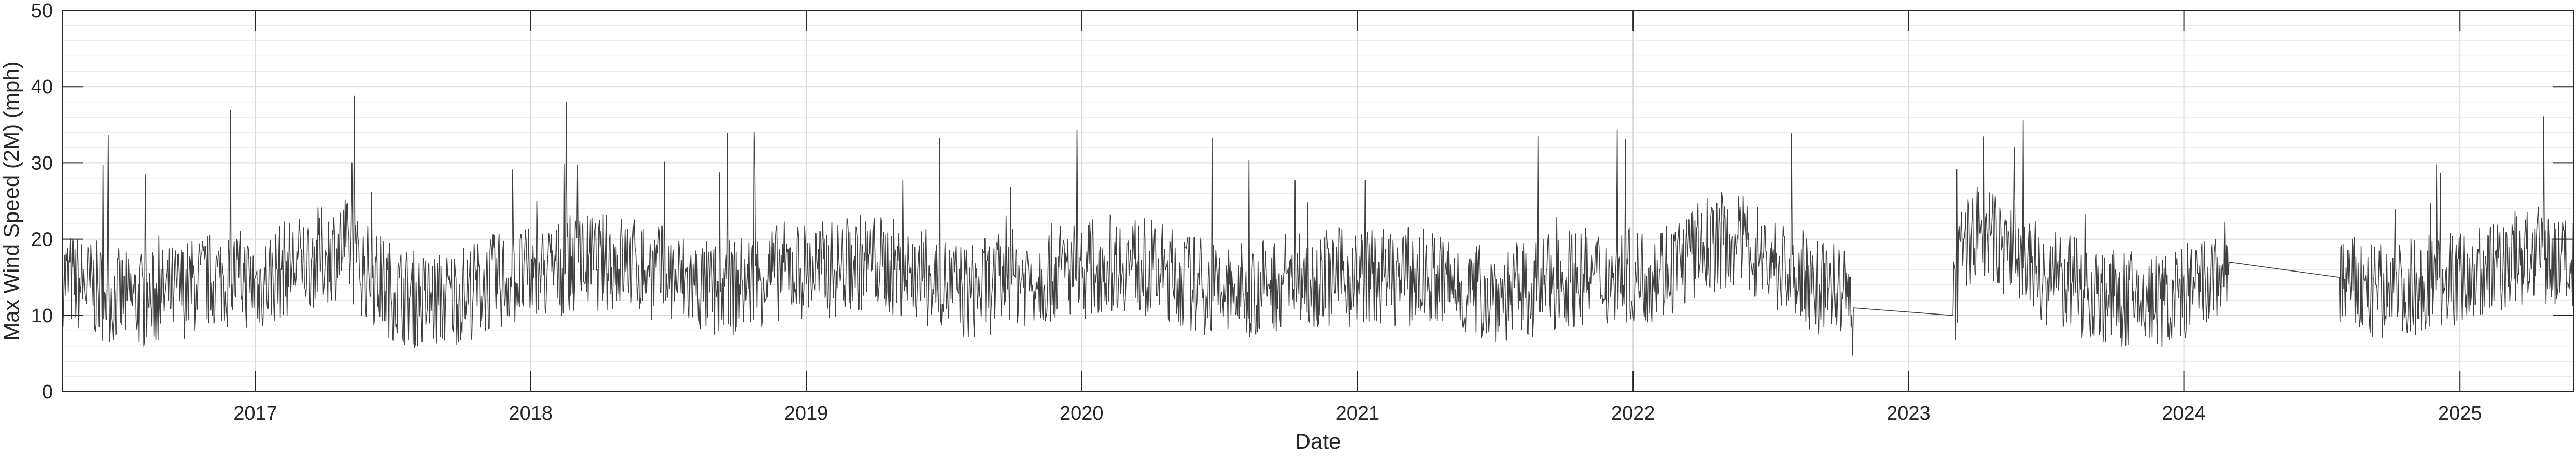  I want to click on x-tick-label: 2019, so click(806, 413).